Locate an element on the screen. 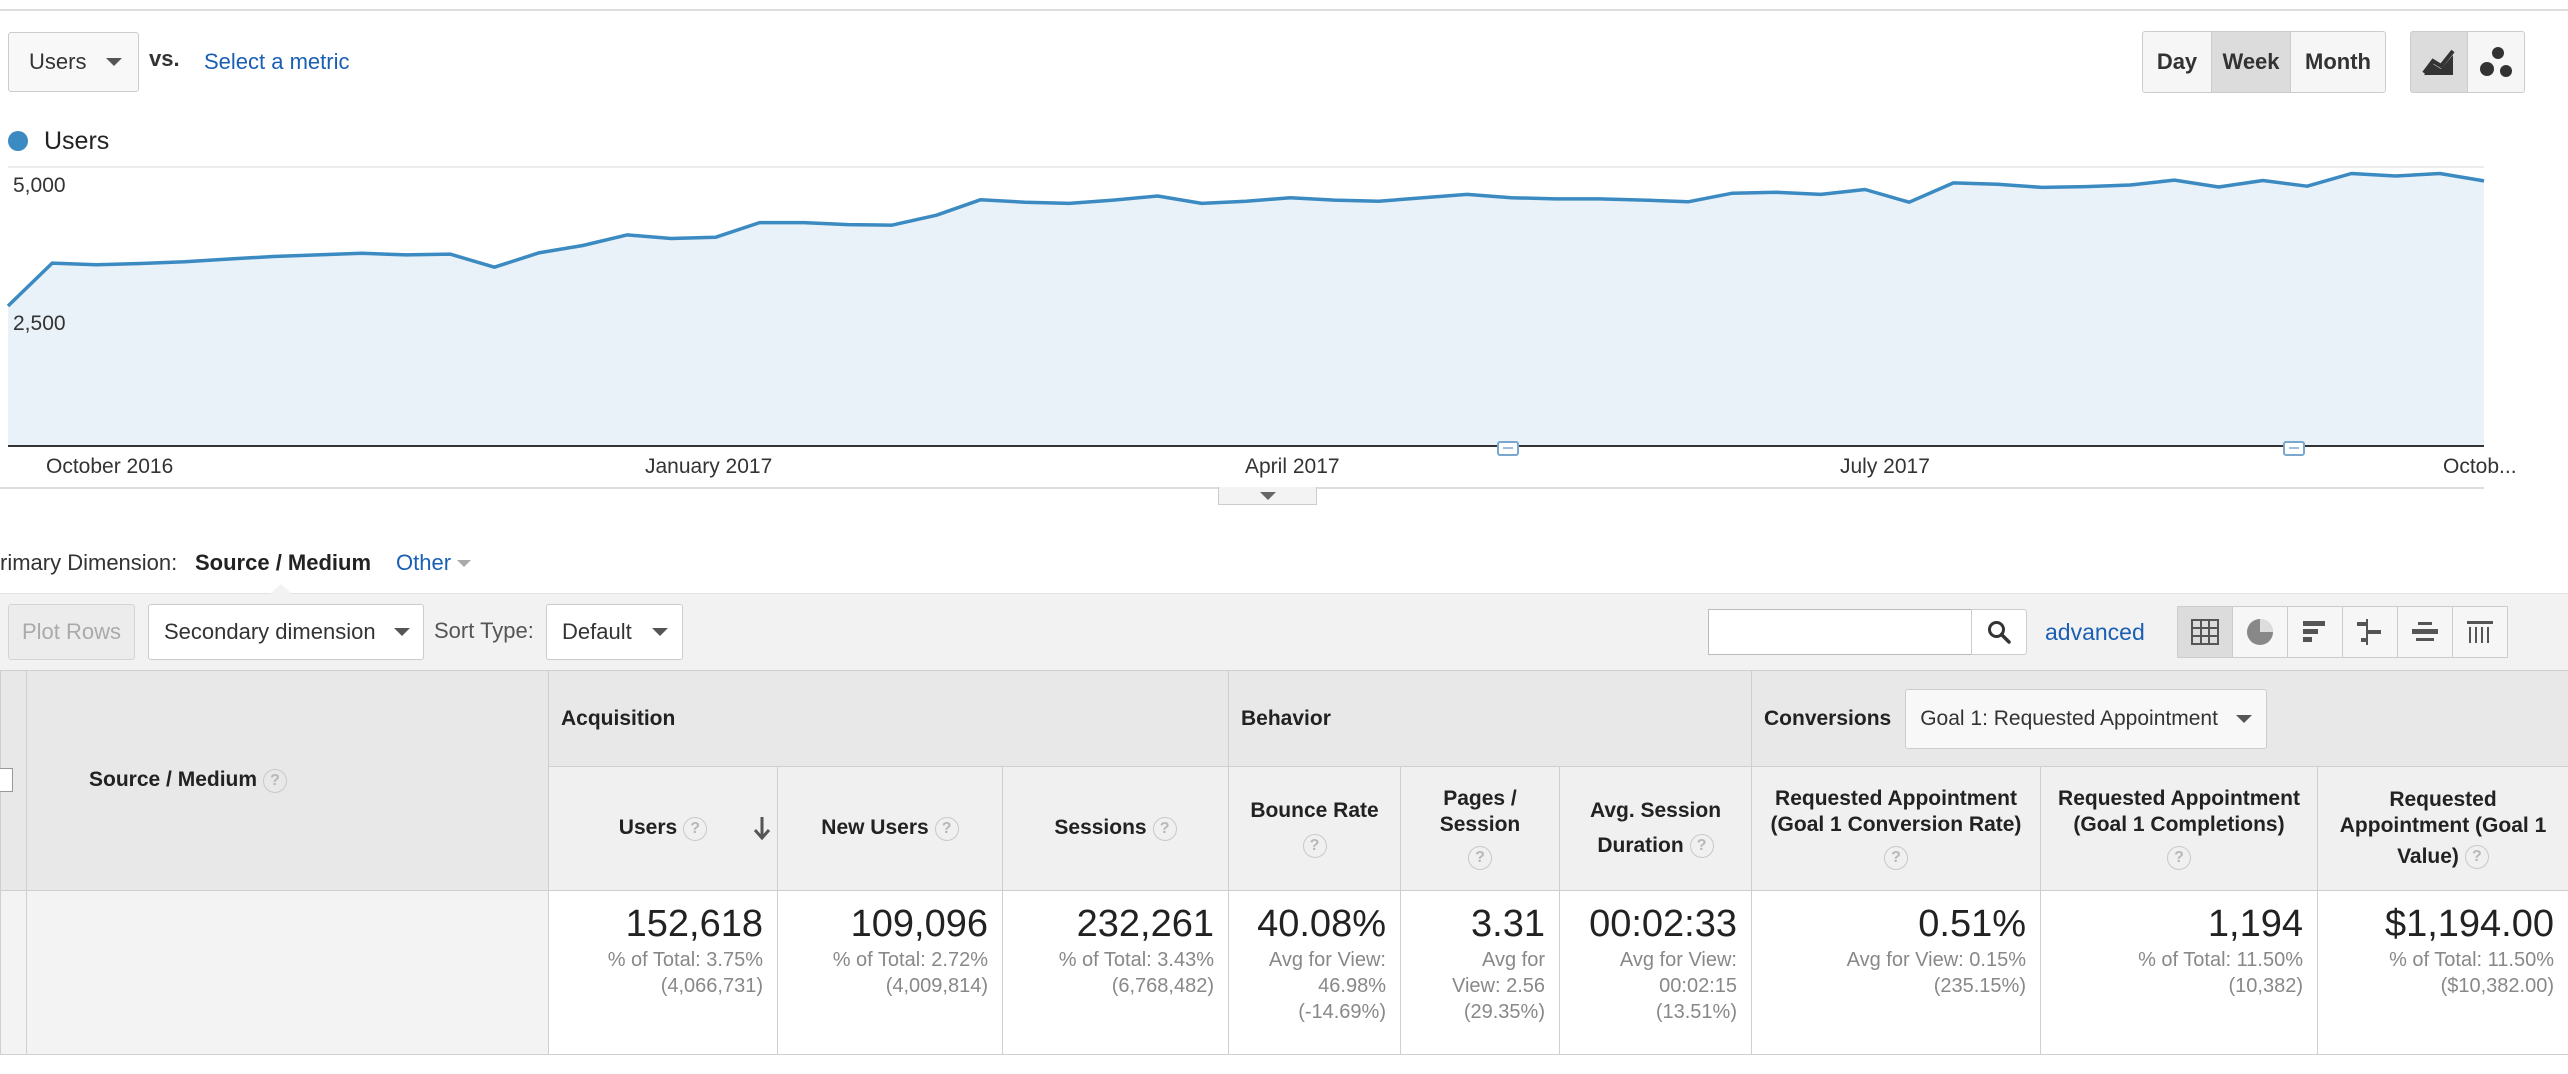 The height and width of the screenshot is (1074, 2568). pie-chart-icon is located at coordinates (2260, 632).